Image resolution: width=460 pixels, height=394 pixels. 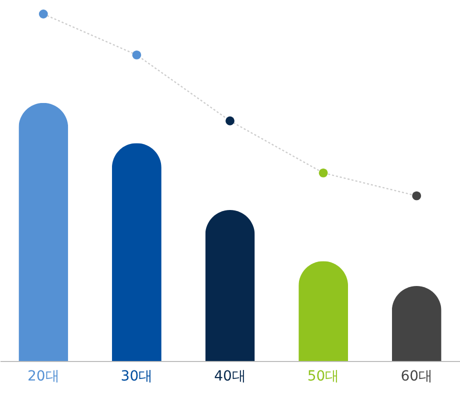 What do you see at coordinates (43, 376) in the screenshot?
I see `x-tick-label: 20대` at bounding box center [43, 376].